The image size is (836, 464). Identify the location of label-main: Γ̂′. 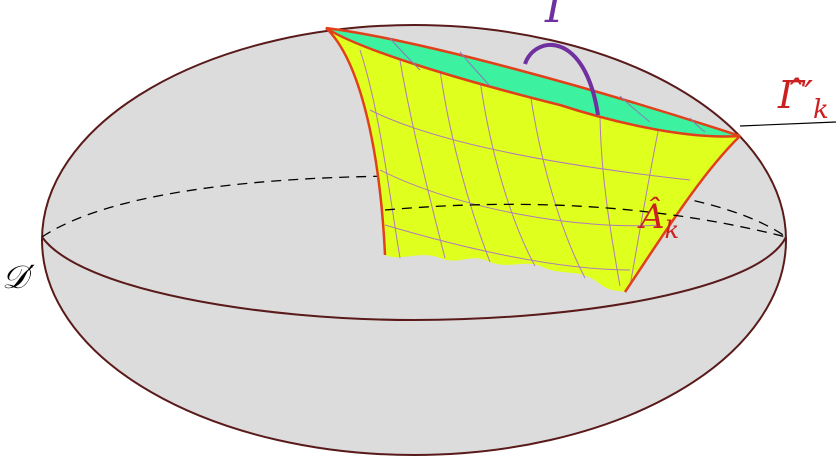
(795, 95).